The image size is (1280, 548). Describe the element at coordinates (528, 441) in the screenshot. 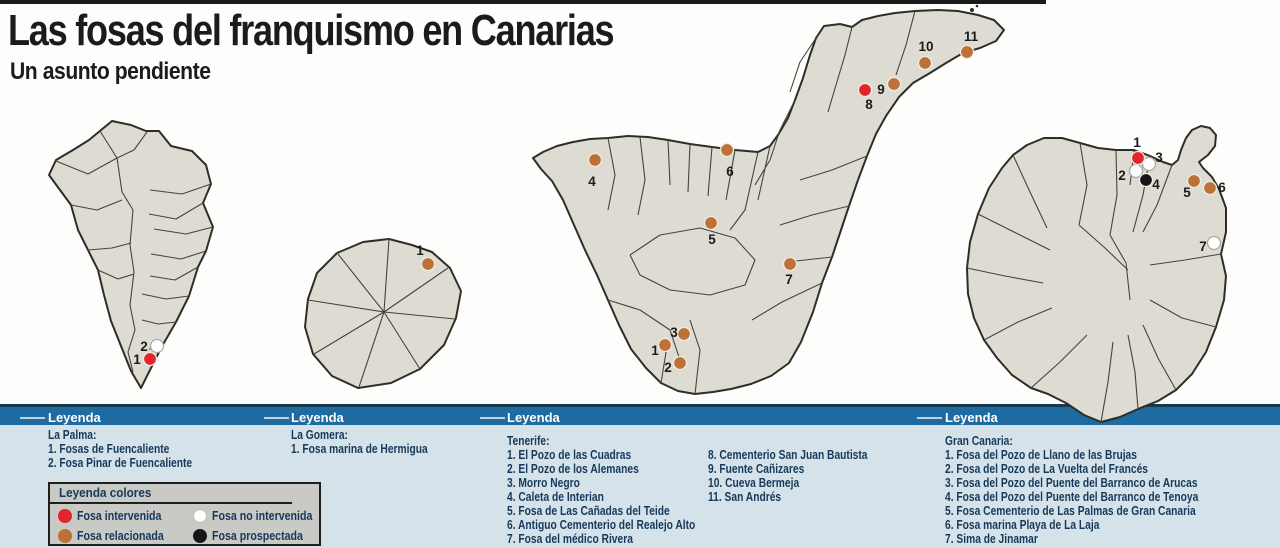

I see `legend-list-title: Tenerife:` at that location.